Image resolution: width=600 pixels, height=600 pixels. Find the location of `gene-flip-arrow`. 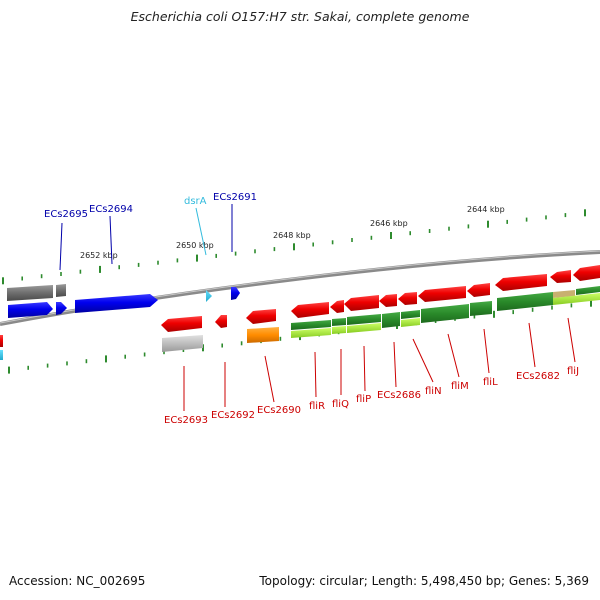

gene-flip-arrow is located at coordinates (361, 303).